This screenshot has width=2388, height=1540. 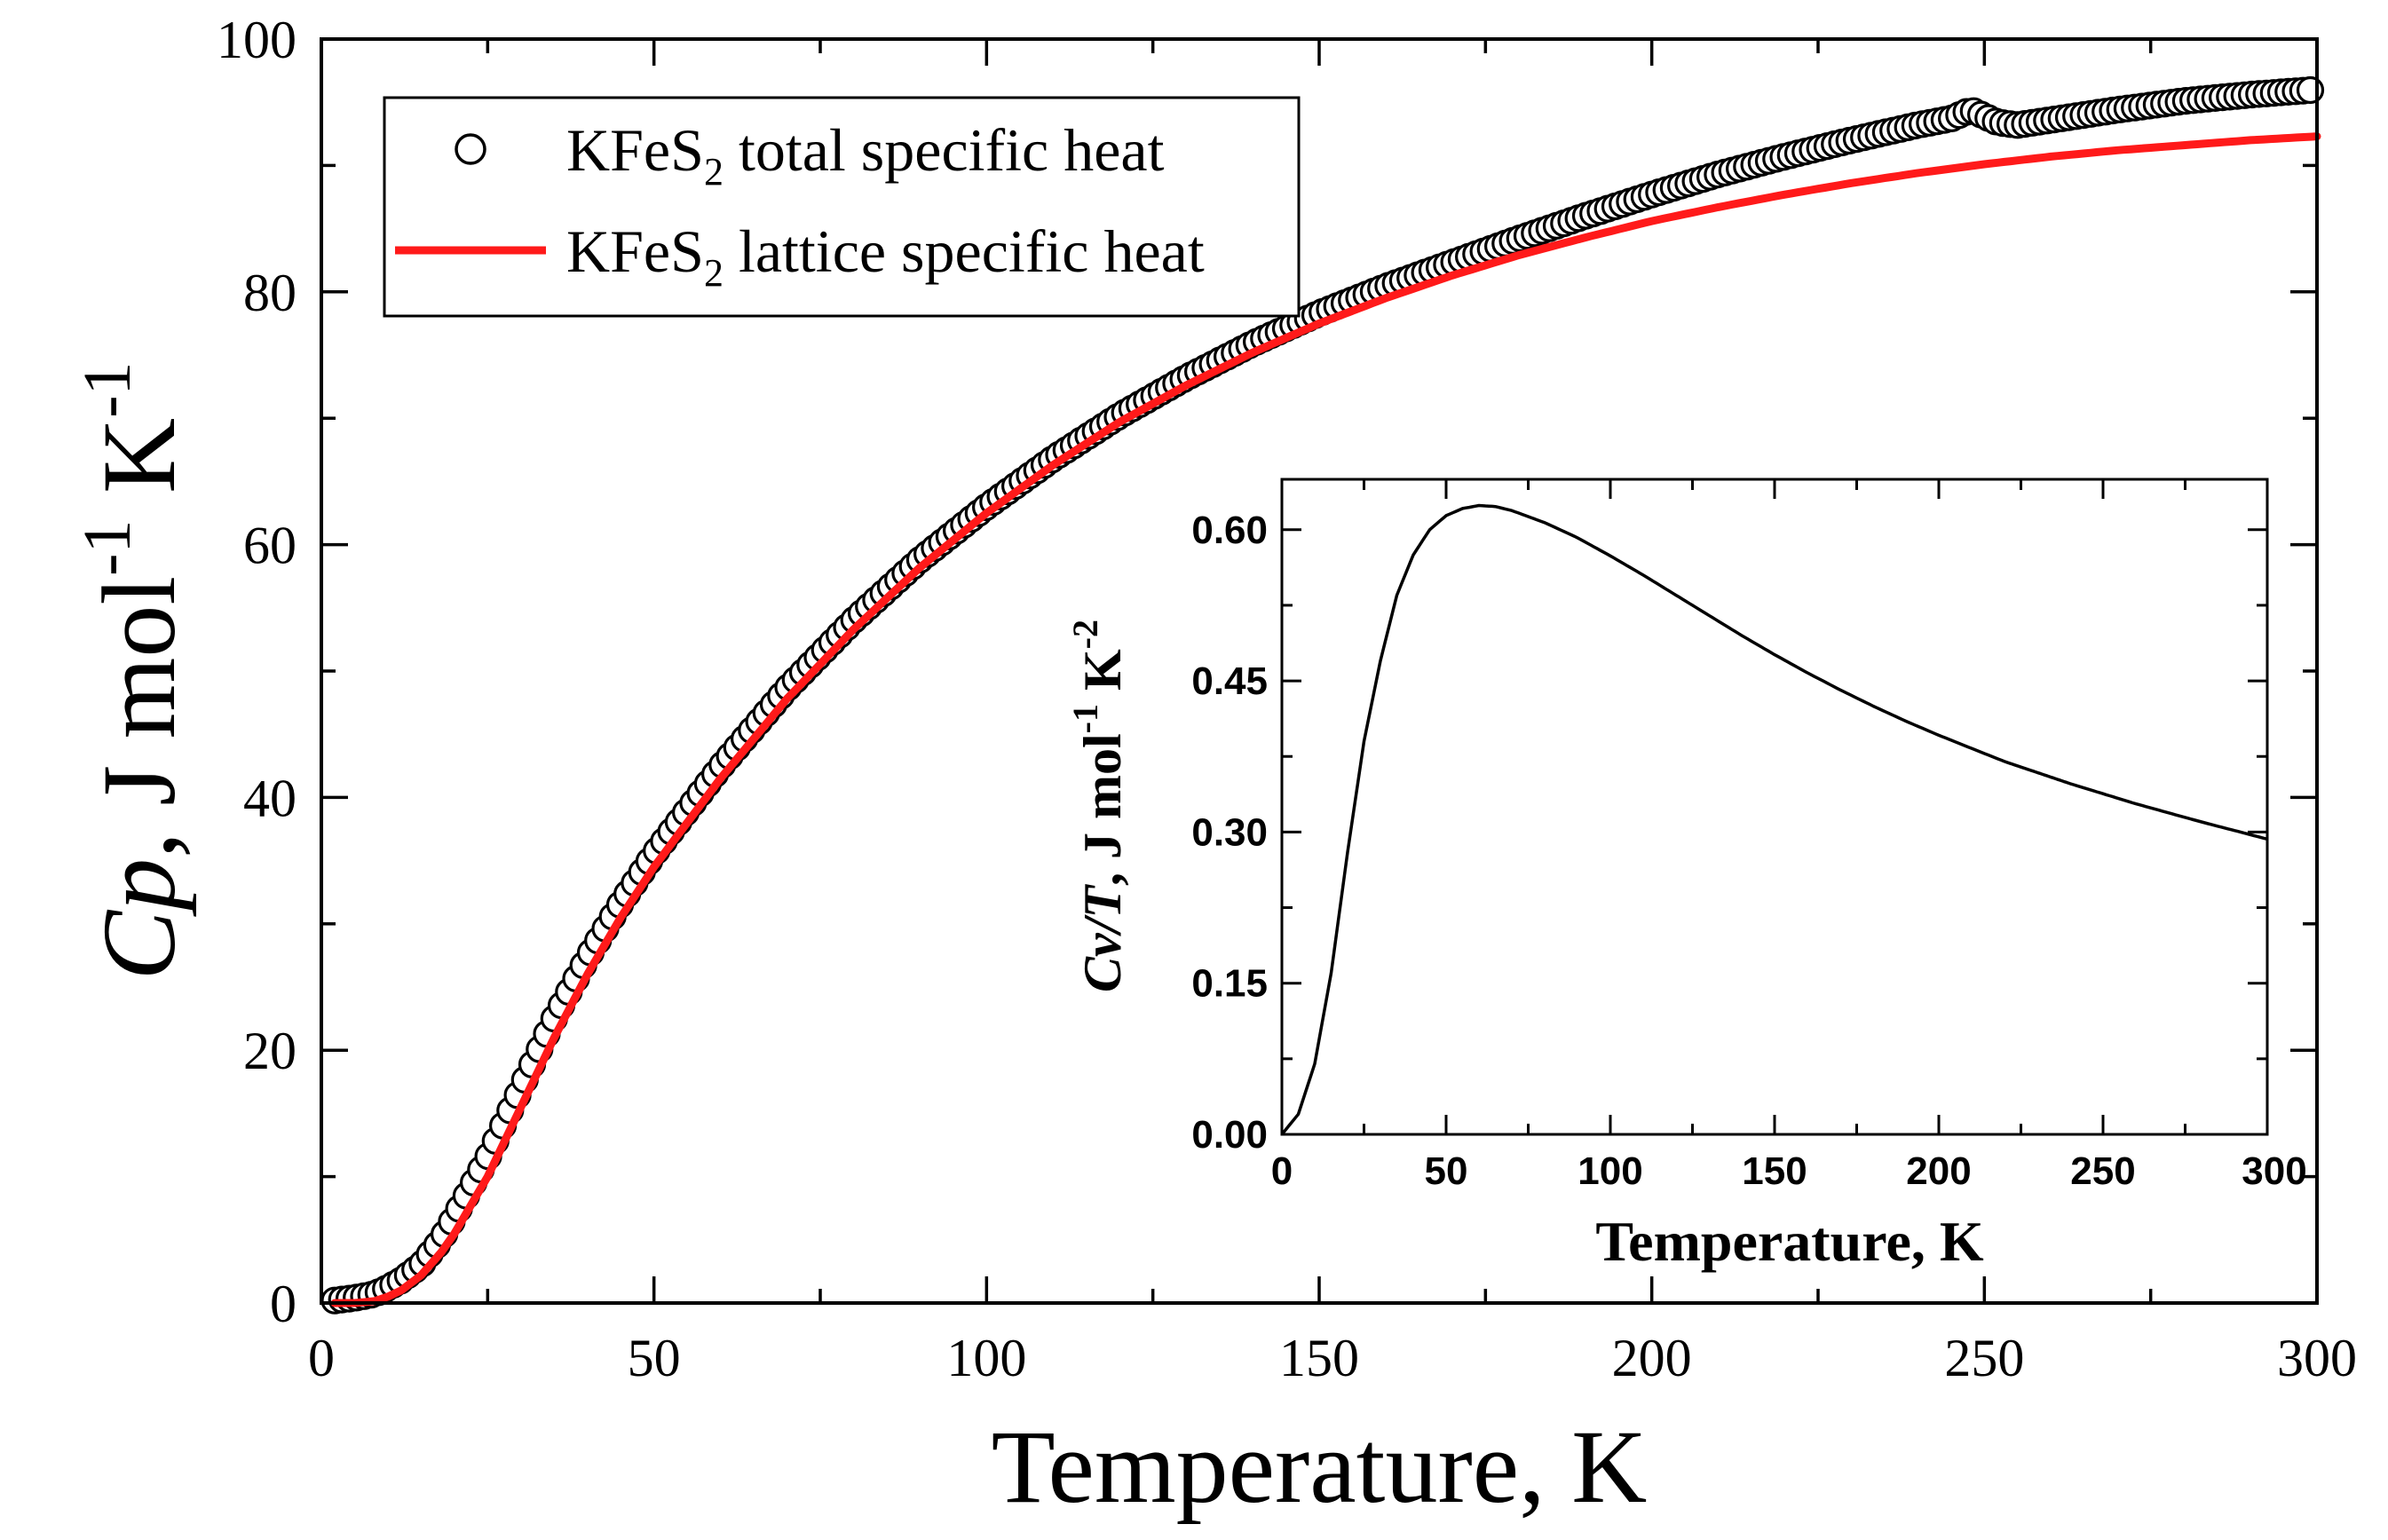 I want to click on inset-y-axis-symbol: Cv/T, so click(x=1102, y=938).